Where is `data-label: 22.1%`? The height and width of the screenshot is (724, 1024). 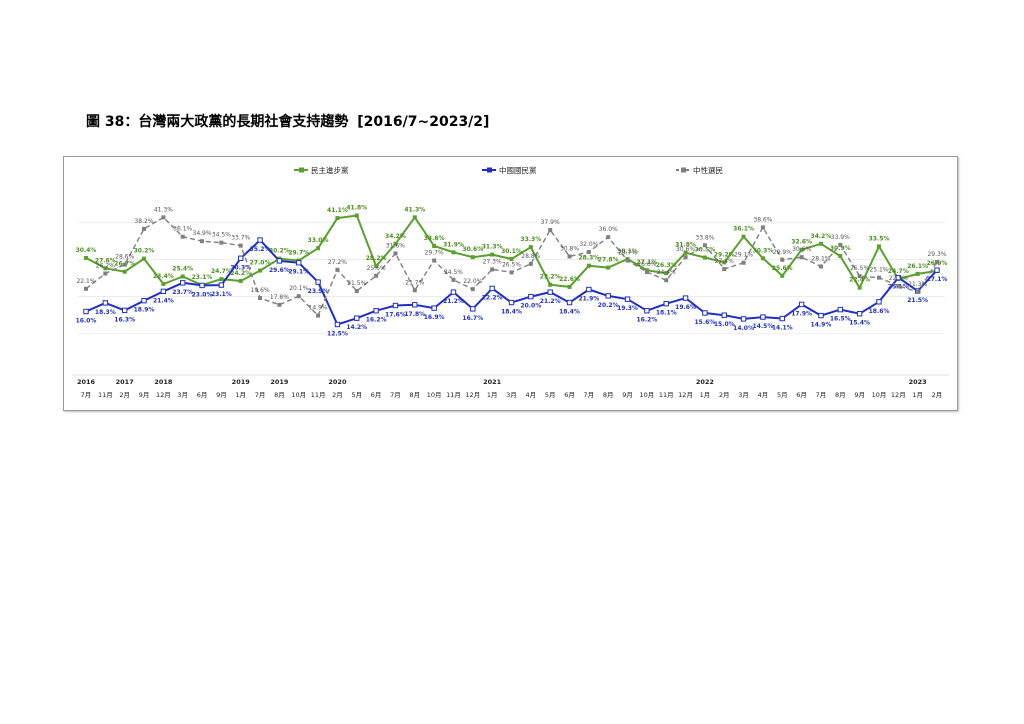 data-label: 22.1% is located at coordinates (85, 281).